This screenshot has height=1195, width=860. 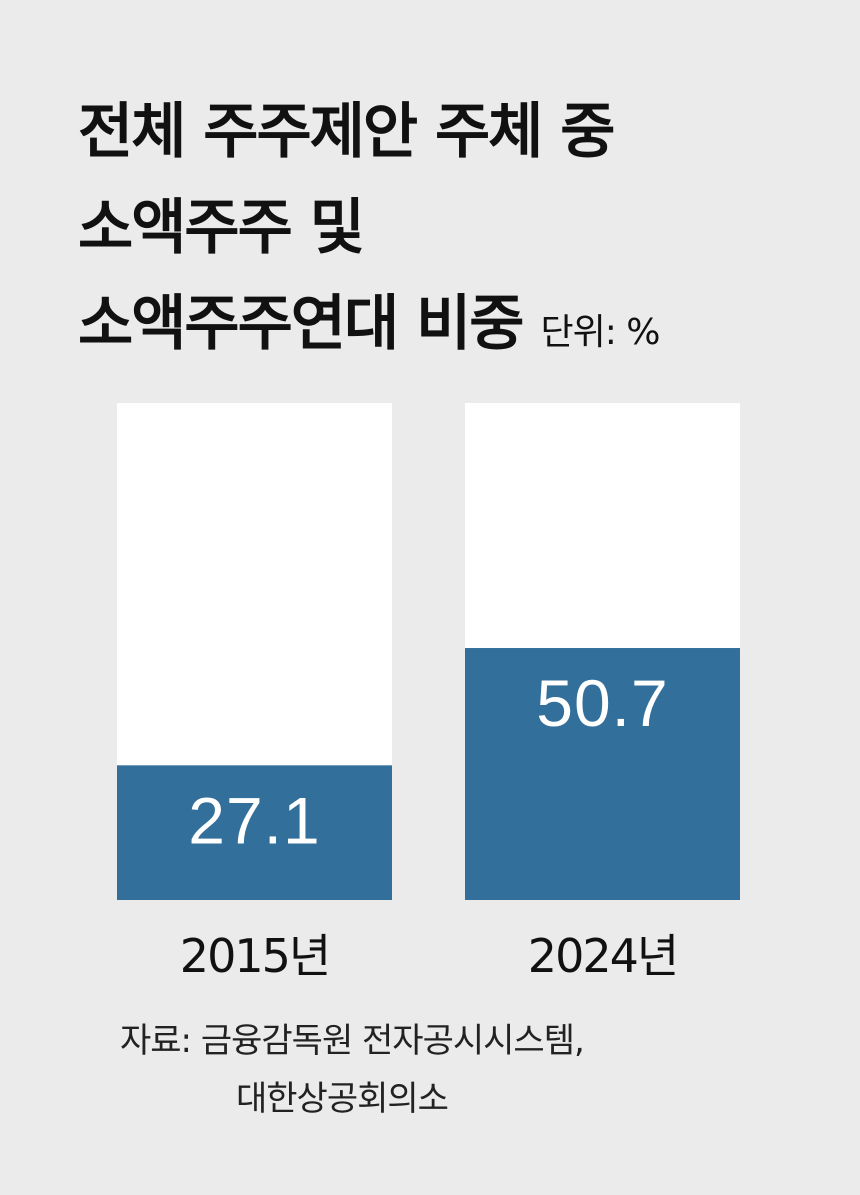 What do you see at coordinates (352, 1070) in the screenshot?
I see `source-note: 자료: 금융감독원 전자공시시스템, 대한상공회의소` at bounding box center [352, 1070].